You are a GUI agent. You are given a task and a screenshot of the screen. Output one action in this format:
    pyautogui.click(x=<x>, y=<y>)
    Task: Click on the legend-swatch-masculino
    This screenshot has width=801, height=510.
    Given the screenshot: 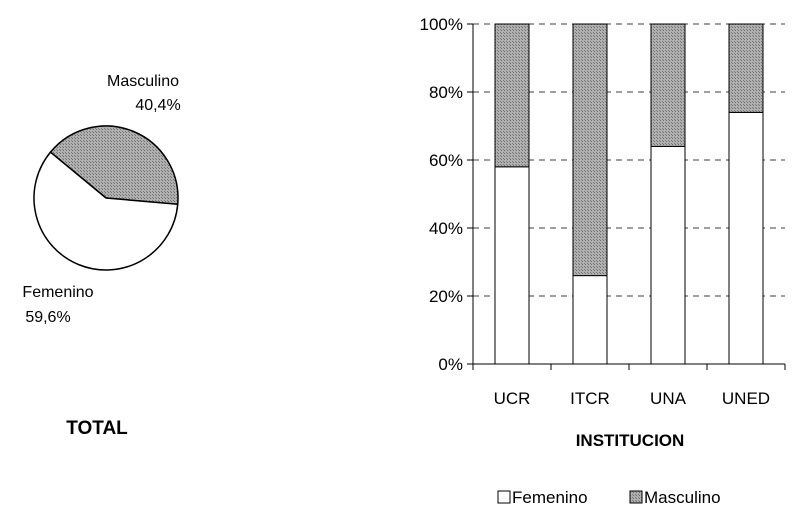 What is the action you would take?
    pyautogui.click(x=636, y=497)
    